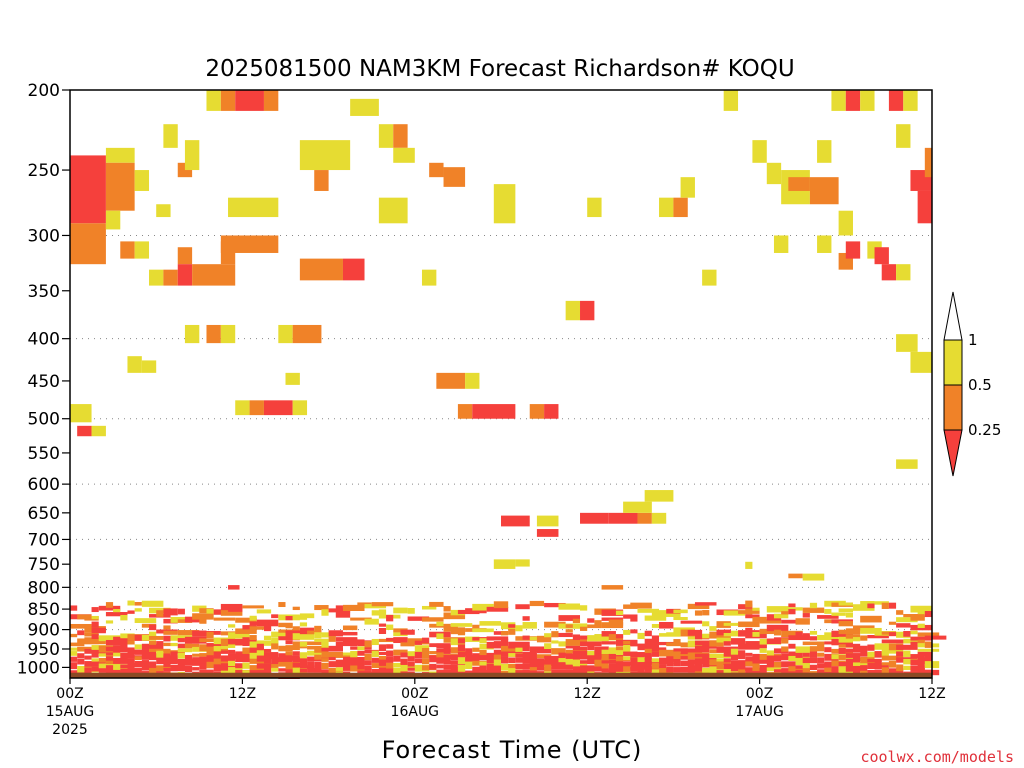  Describe the element at coordinates (70, 730) in the screenshot. I see `x-tick-label: 2025` at that location.